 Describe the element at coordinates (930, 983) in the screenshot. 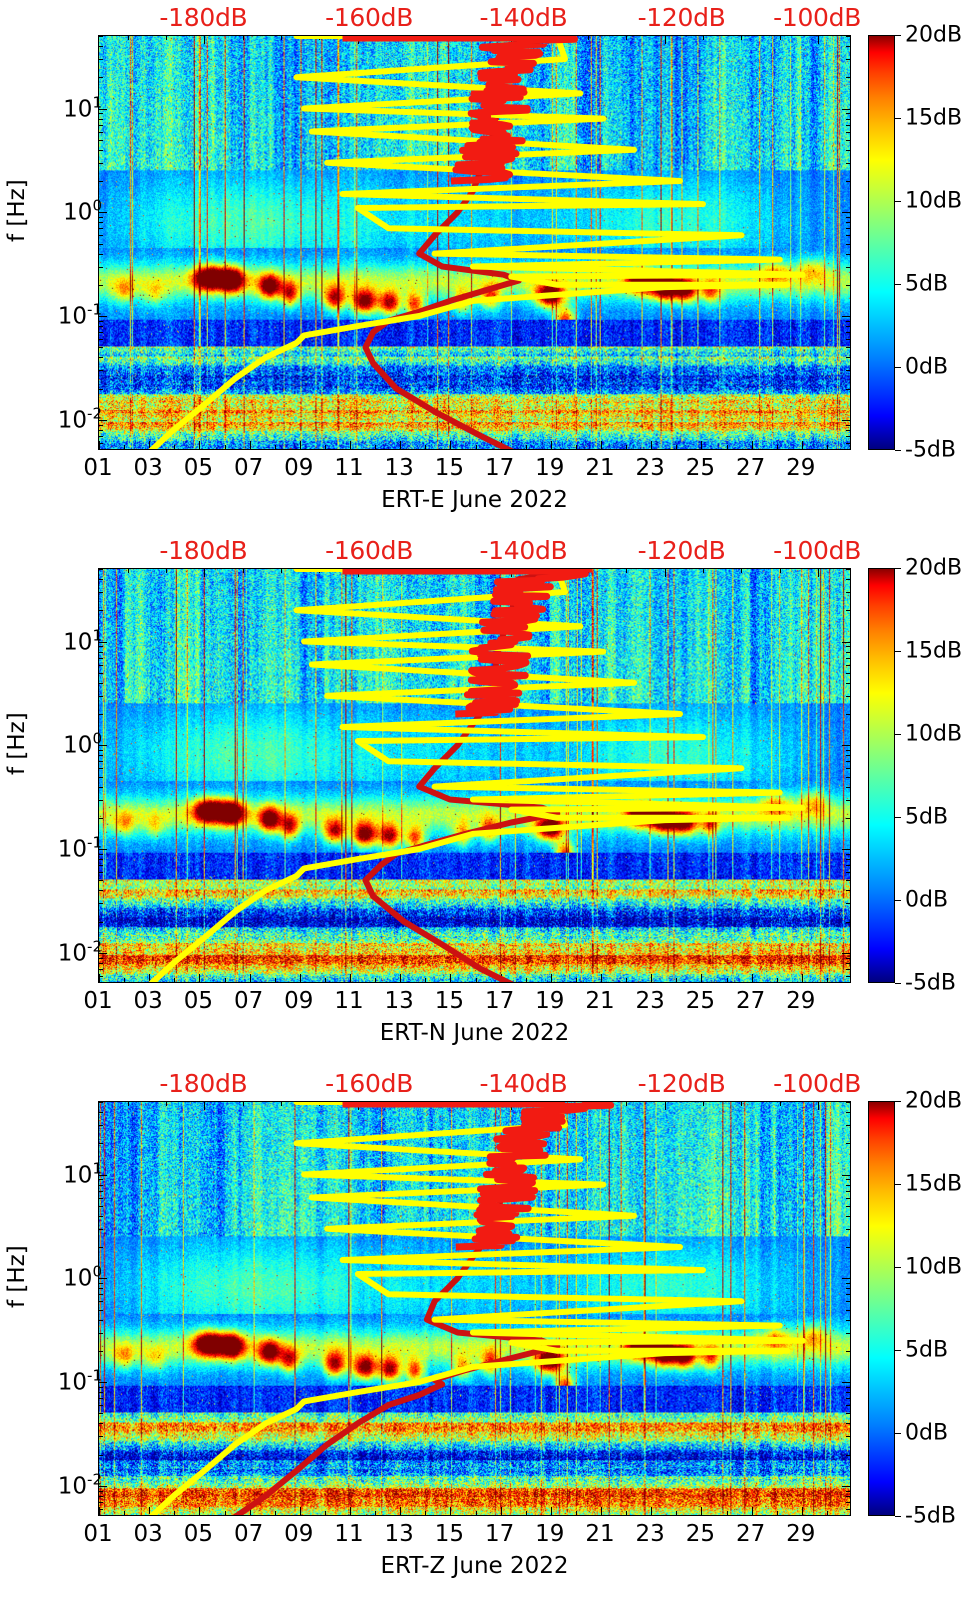

I see `colorbar-tick-label: -5dB` at that location.